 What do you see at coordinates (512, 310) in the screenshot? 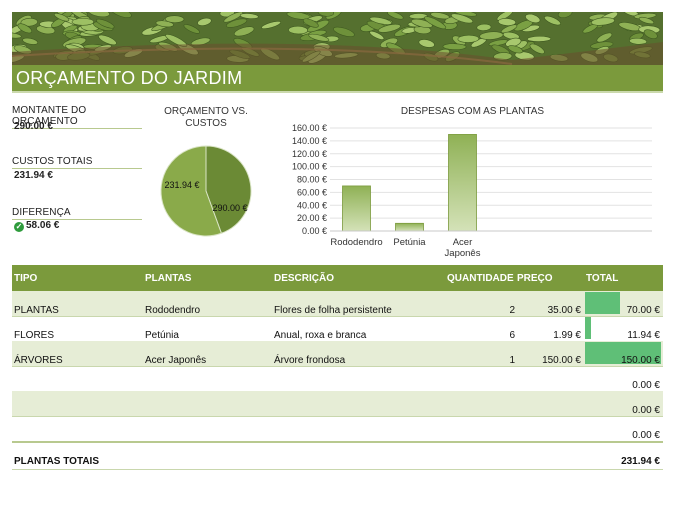
I see `cell-quantidade: 2` at bounding box center [512, 310].